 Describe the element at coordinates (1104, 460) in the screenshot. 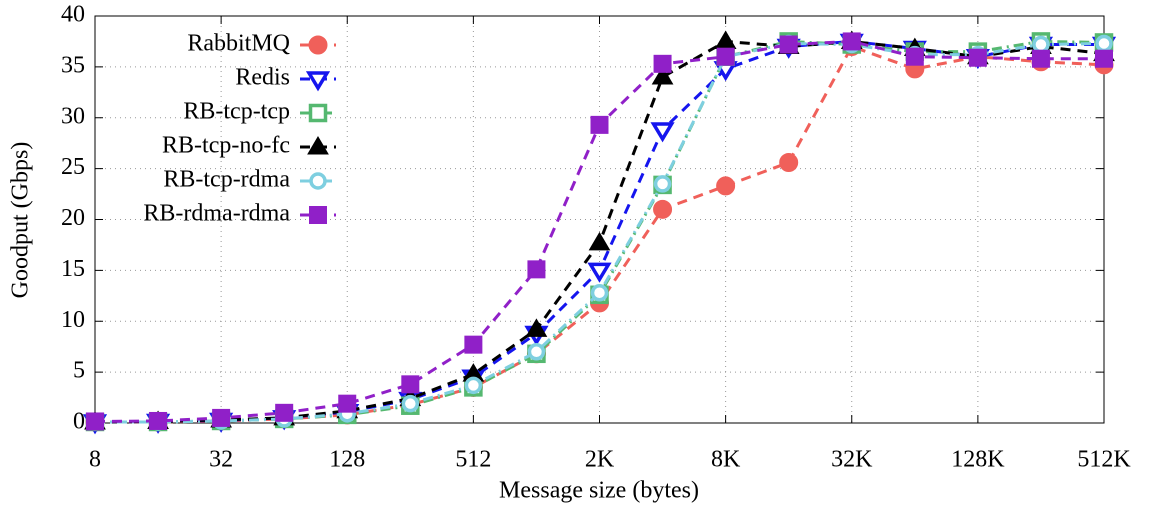

I see `x-tick-label: 512K` at that location.